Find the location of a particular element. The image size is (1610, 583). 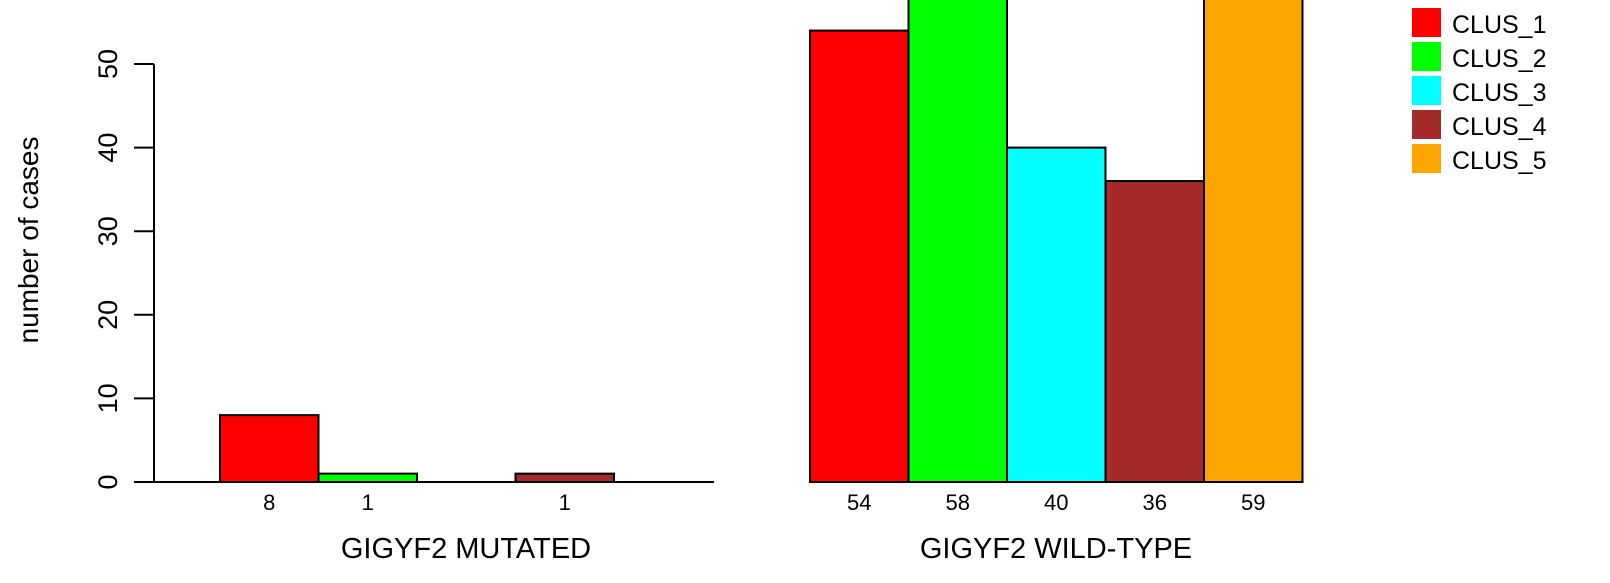

legend-label: CLUS_4 is located at coordinates (1499, 127).